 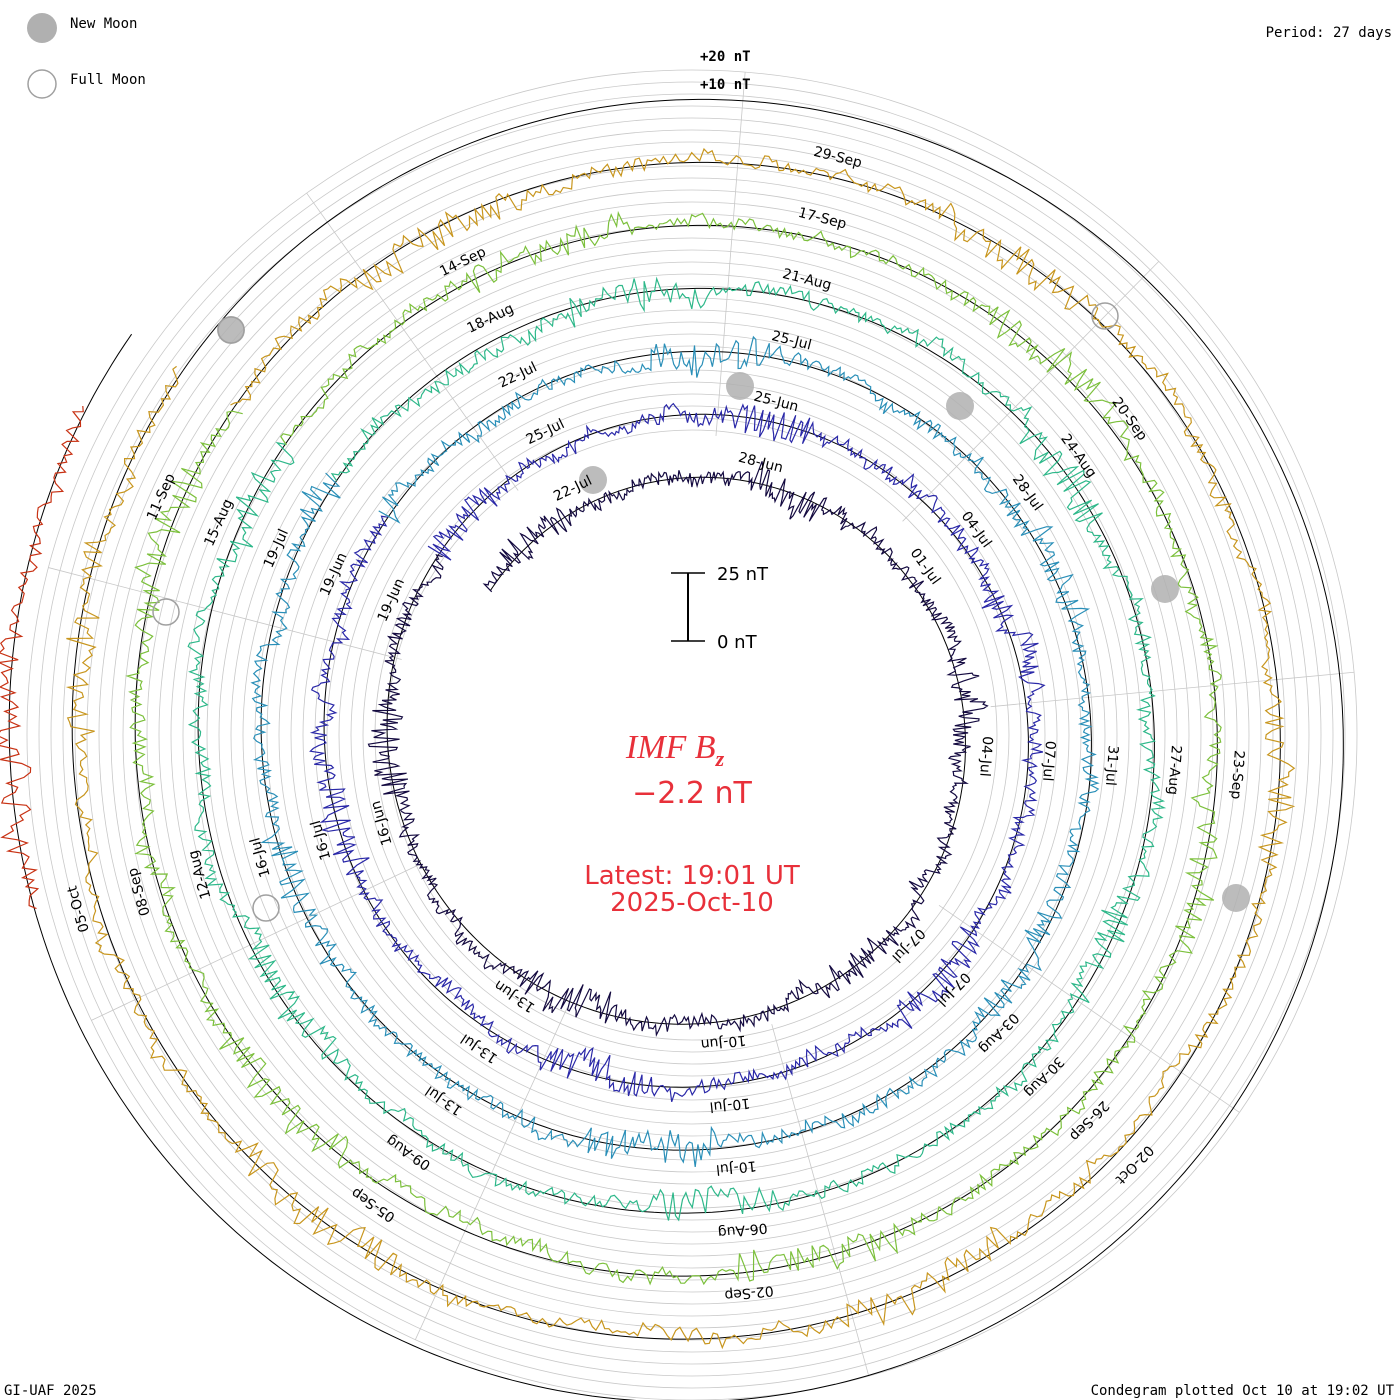 What do you see at coordinates (108, 80) in the screenshot?
I see `full-moon-legend-label: Full Moon` at bounding box center [108, 80].